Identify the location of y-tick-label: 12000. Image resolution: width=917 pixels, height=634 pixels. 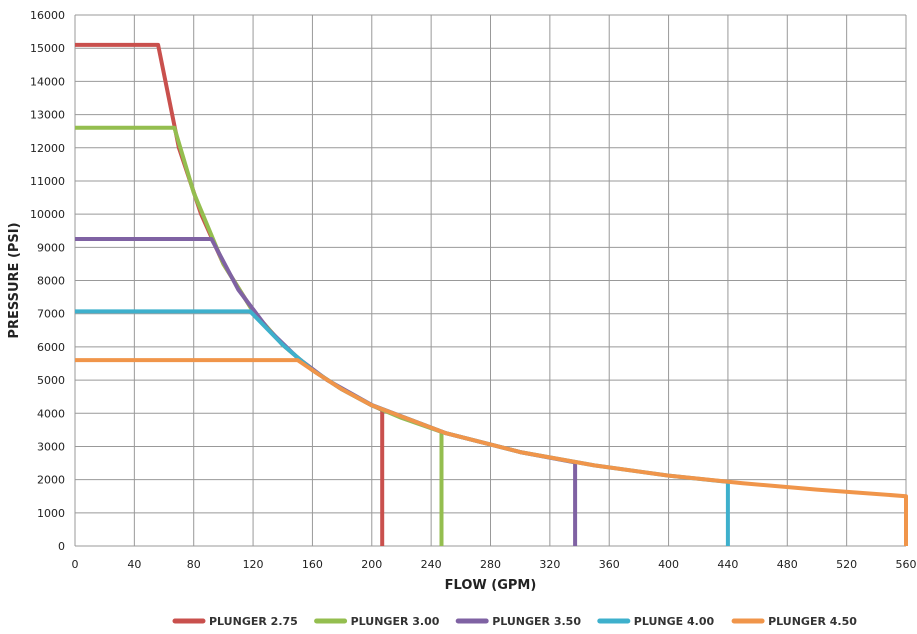
(47, 148).